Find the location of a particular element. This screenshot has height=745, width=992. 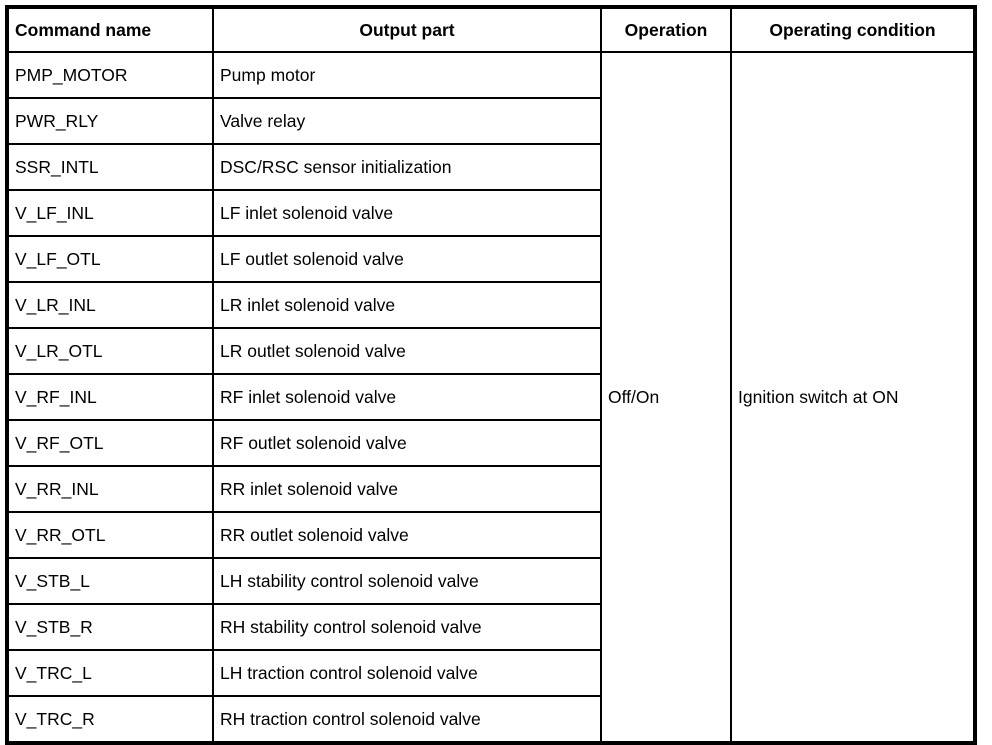

command-cell: V_LF_INL is located at coordinates (110, 213).